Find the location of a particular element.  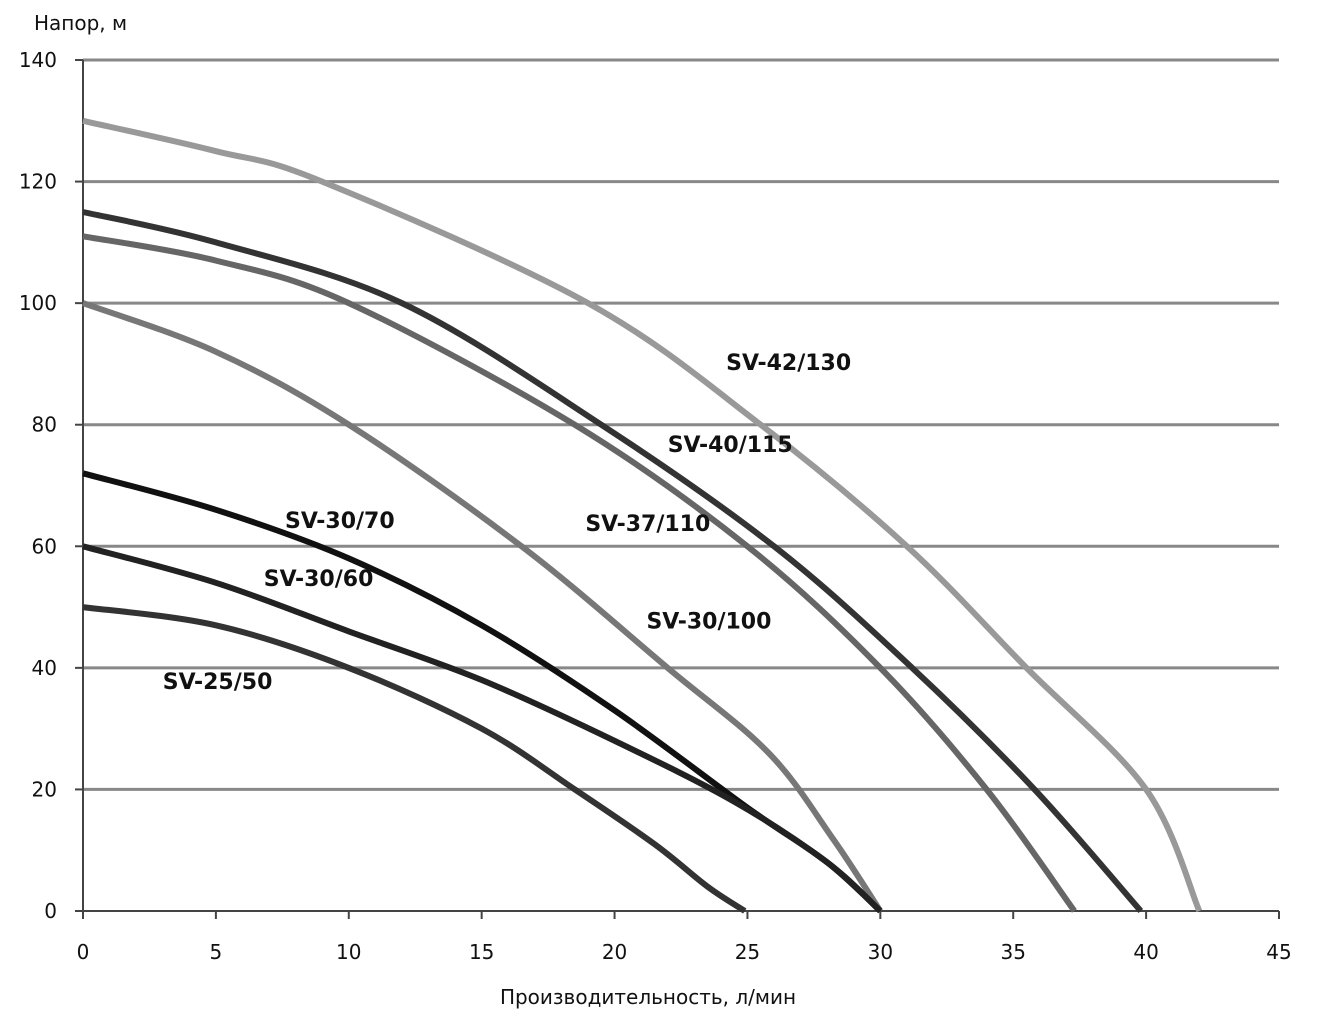

y-tick-label: 120 is located at coordinates (38, 182).